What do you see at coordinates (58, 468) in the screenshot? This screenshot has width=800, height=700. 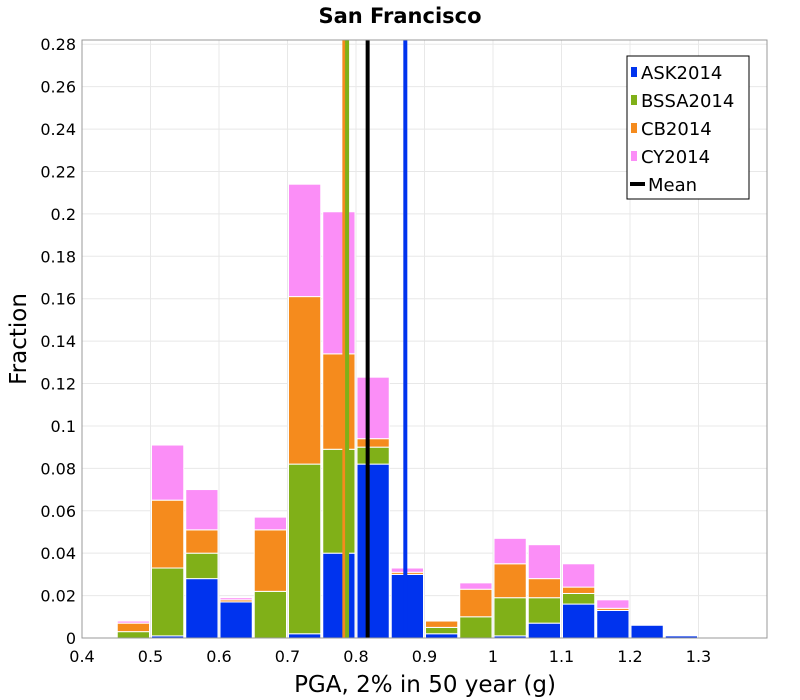 I see `y-tick-label: 0.08` at bounding box center [58, 468].